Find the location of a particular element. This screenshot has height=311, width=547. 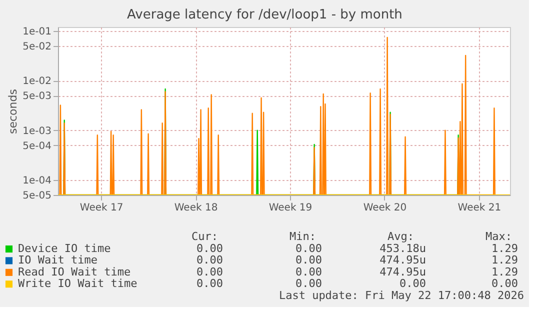

y-tick-label: 5e-02 is located at coordinates (37, 46).